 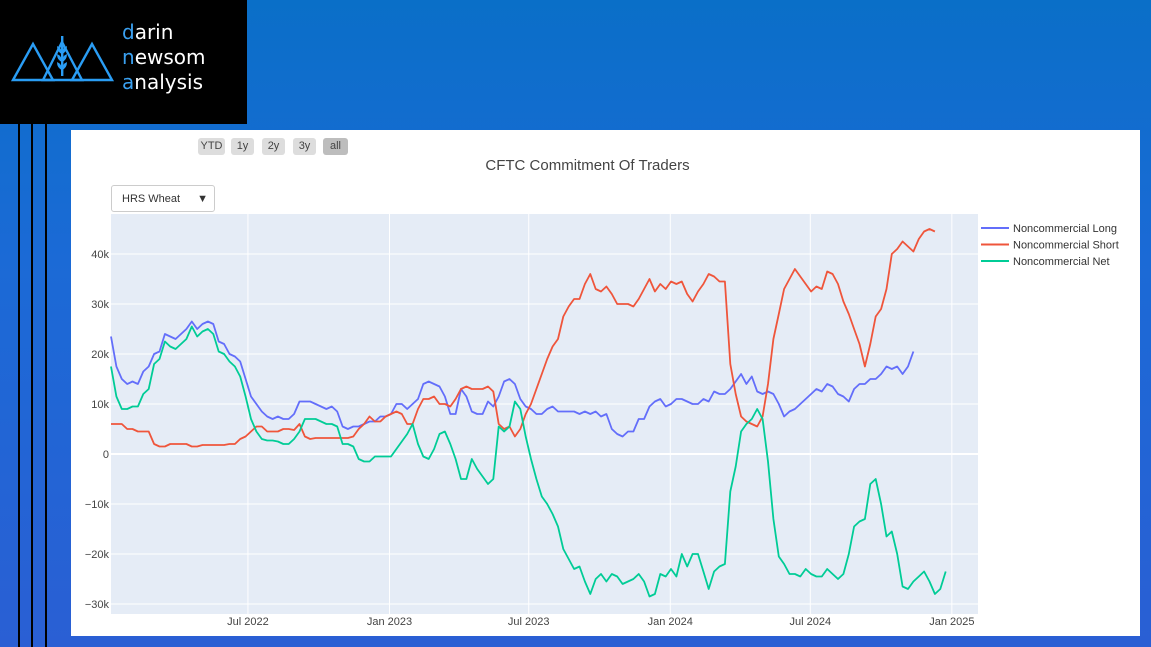 What do you see at coordinates (1065, 229) in the screenshot?
I see `legend-label: Noncommercial Long` at bounding box center [1065, 229].